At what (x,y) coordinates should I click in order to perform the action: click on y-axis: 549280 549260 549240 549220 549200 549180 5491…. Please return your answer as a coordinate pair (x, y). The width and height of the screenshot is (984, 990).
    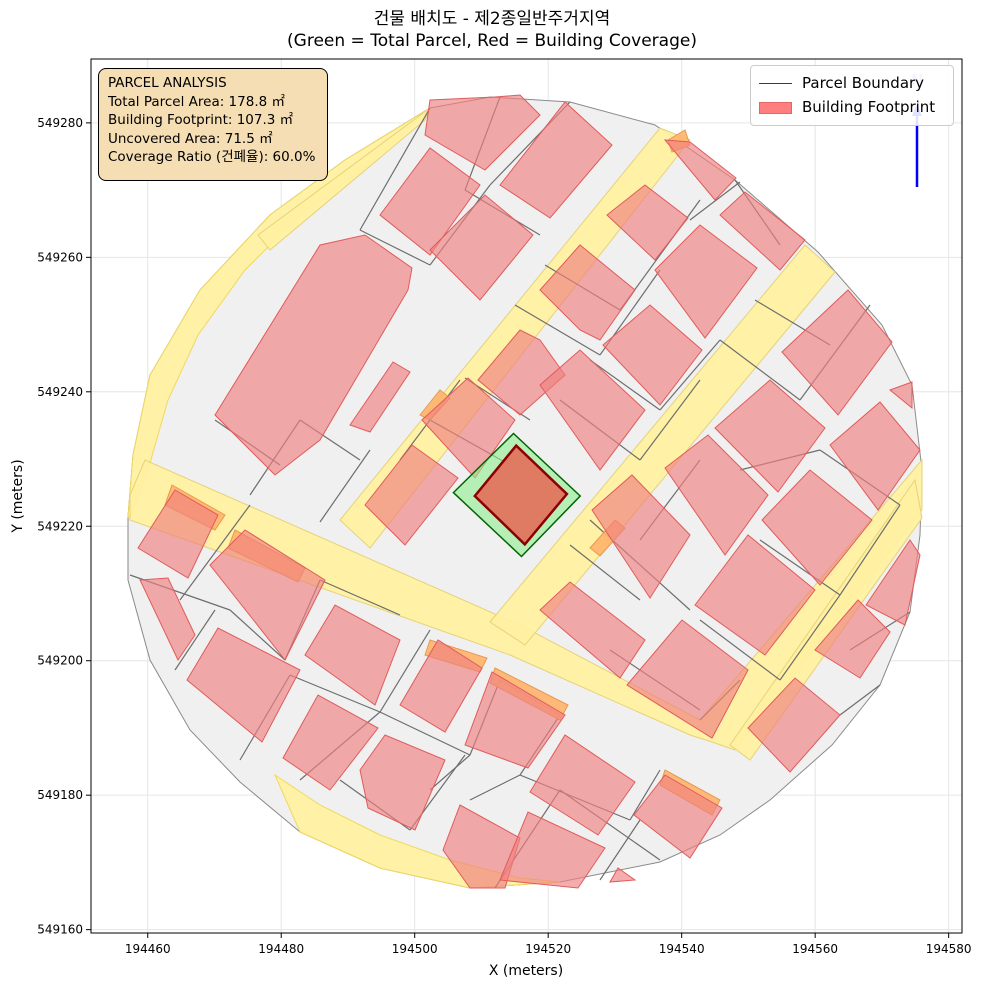
    Looking at the image, I should click on (64, 526).